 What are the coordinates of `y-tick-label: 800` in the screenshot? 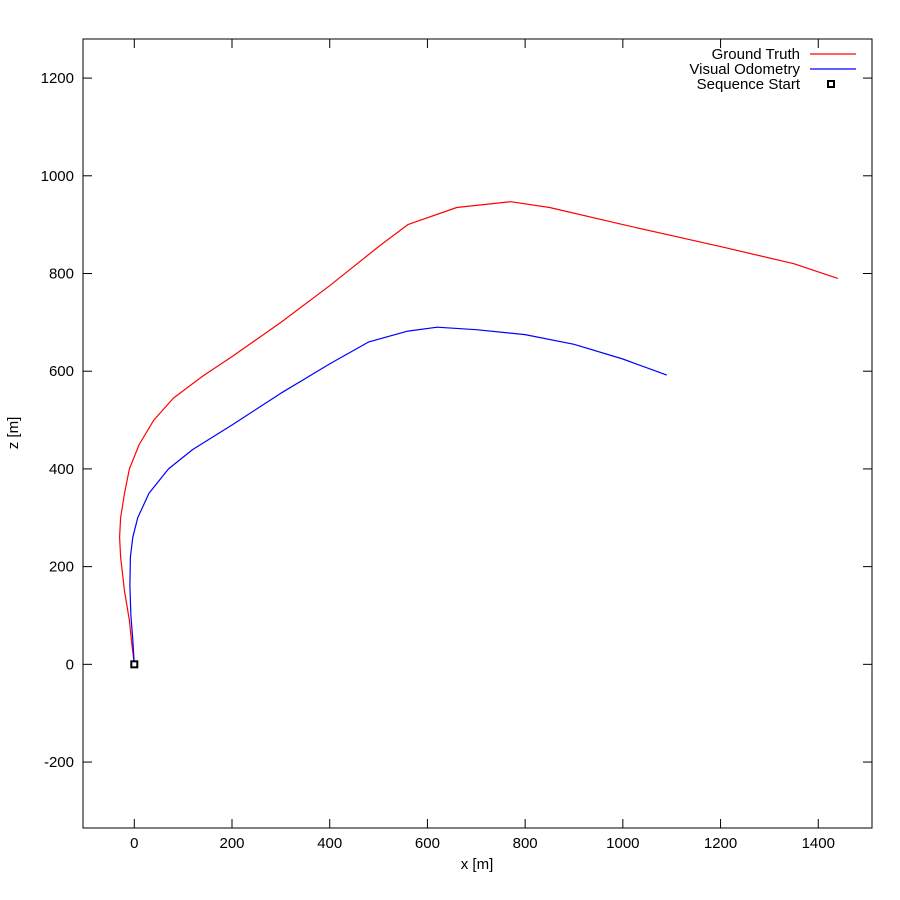 It's located at (61, 274).